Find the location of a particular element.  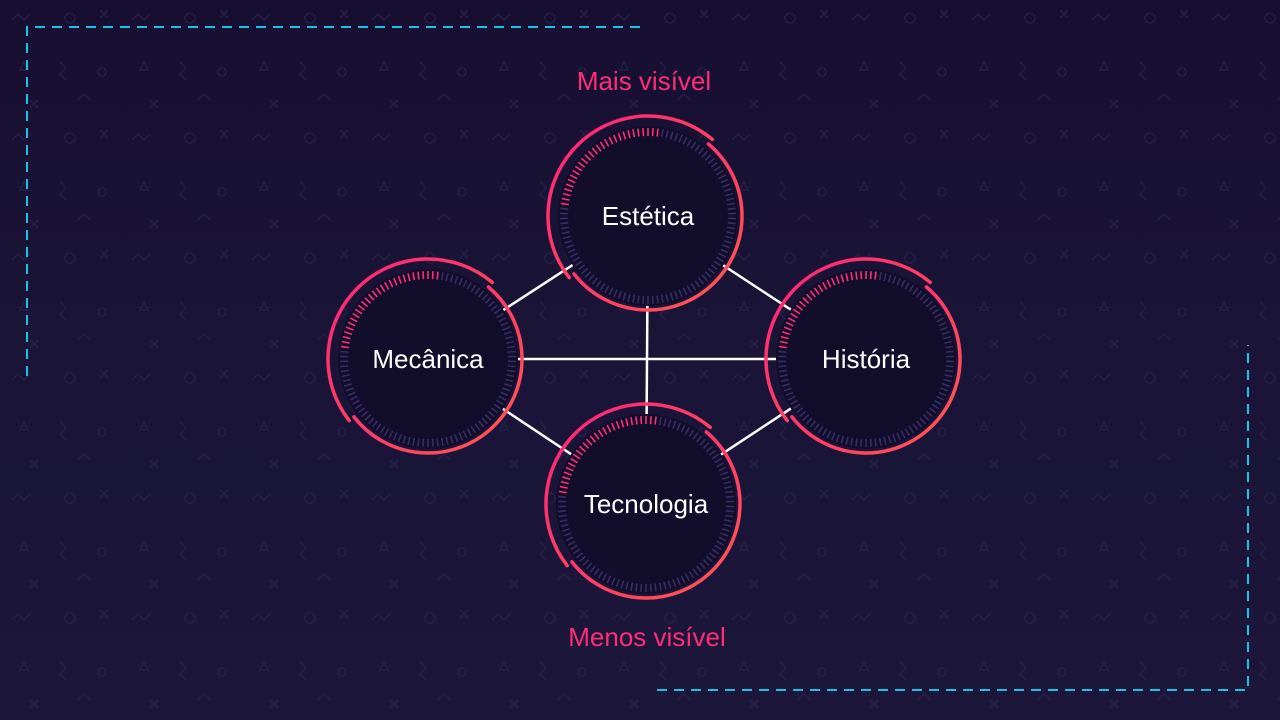

bottom-caption: Menos visível is located at coordinates (647, 637).